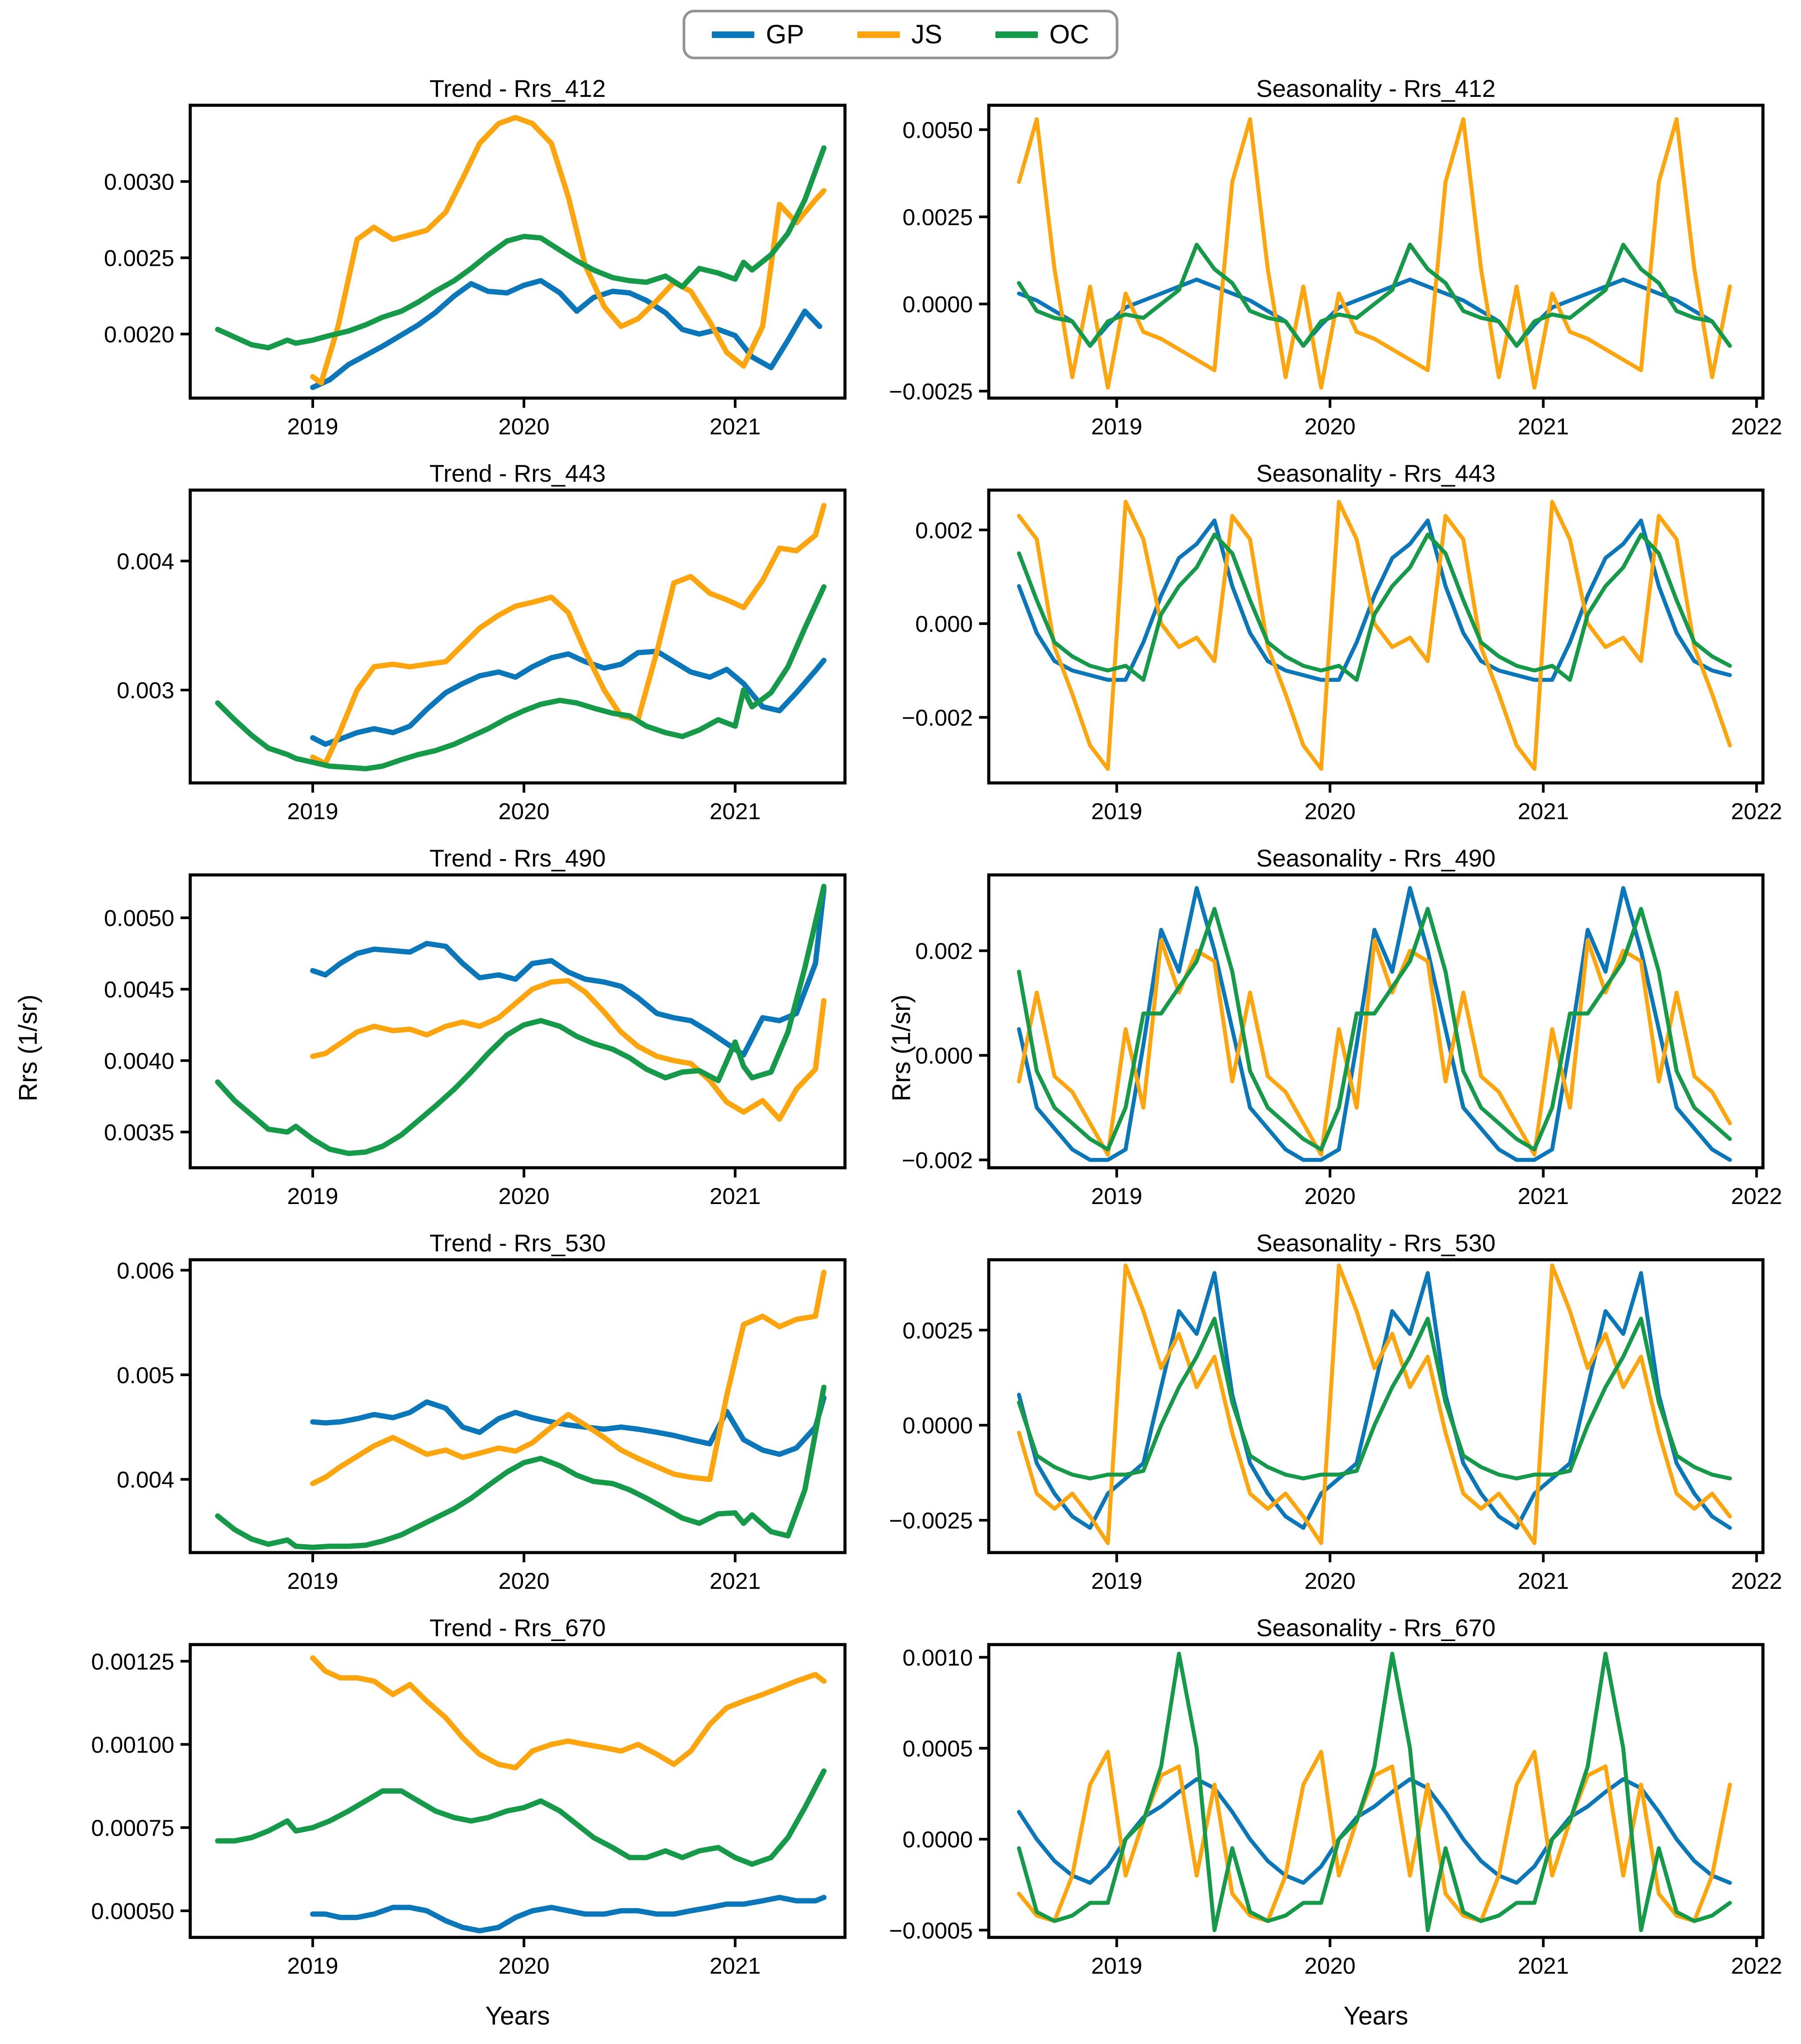 This screenshot has height=2044, width=1801. What do you see at coordinates (944, 531) in the screenshot?
I see `y-tick-label: 0.002` at bounding box center [944, 531].